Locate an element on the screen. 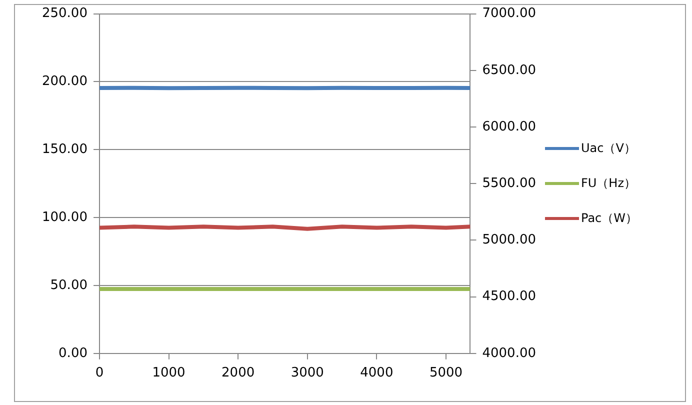 The image size is (692, 405). y-tick-label: 0.00 is located at coordinates (73, 353).